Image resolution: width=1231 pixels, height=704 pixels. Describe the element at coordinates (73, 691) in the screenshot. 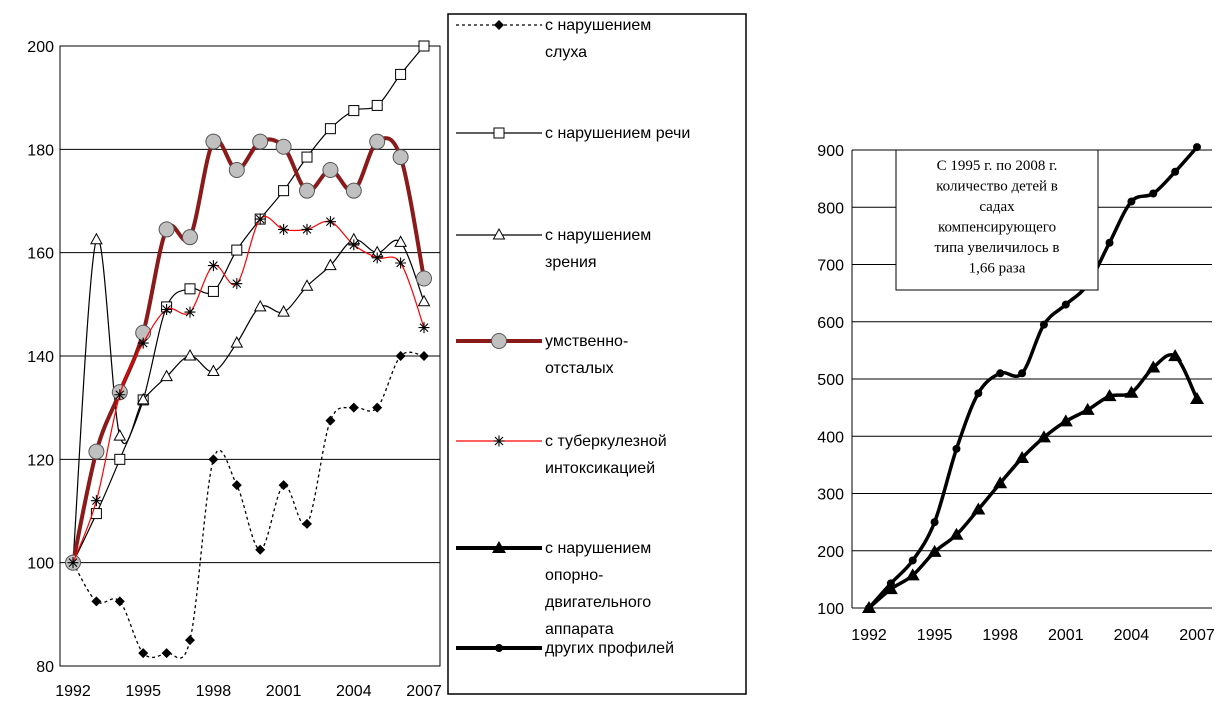

I see `x-tick-label-1992: 1992` at that location.